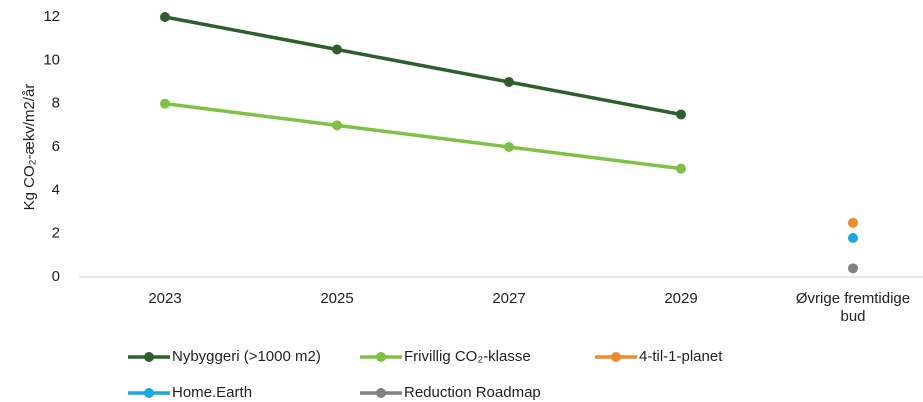 The height and width of the screenshot is (402, 923). What do you see at coordinates (51, 59) in the screenshot?
I see `y-tick-label: 10` at bounding box center [51, 59].